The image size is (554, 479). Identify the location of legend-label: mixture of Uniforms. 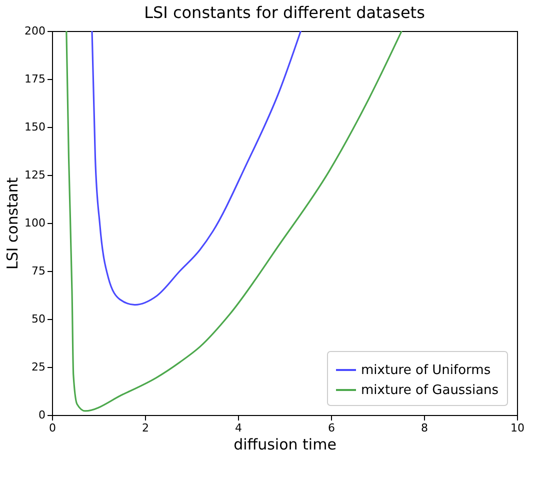
(426, 370).